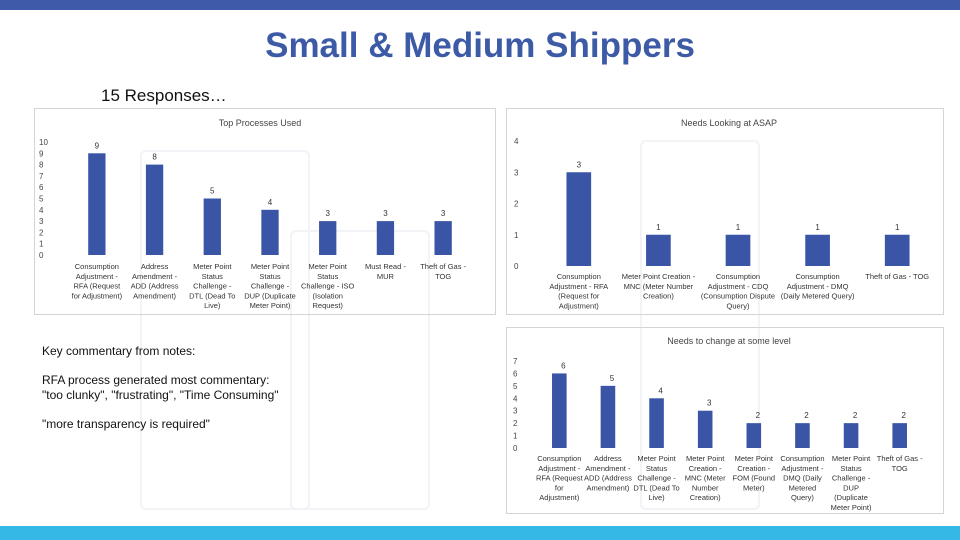 The image size is (960, 540). Describe the element at coordinates (560, 478) in the screenshot. I see `category-label: RFA (Request` at that location.